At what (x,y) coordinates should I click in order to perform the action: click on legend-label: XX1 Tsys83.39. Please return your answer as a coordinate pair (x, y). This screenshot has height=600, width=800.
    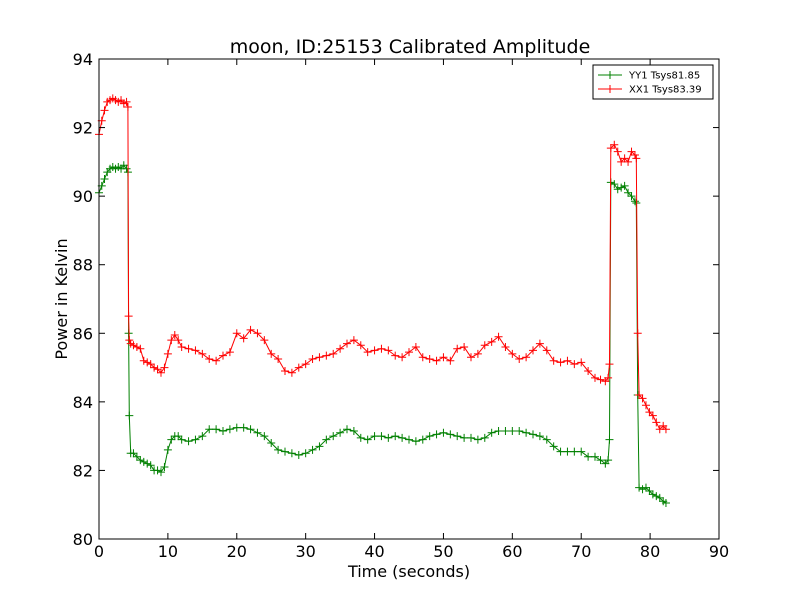
    Looking at the image, I should click on (665, 90).